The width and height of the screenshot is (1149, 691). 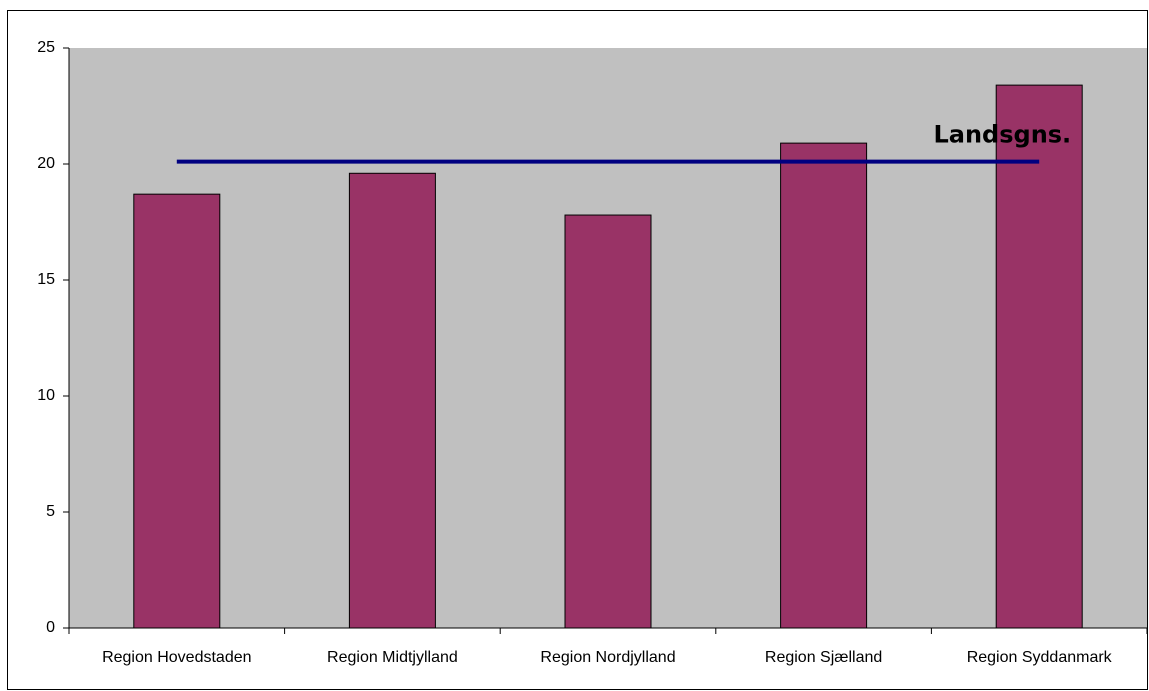 What do you see at coordinates (176, 657) in the screenshot?
I see `x-tick-label: Region Hovedstaden` at bounding box center [176, 657].